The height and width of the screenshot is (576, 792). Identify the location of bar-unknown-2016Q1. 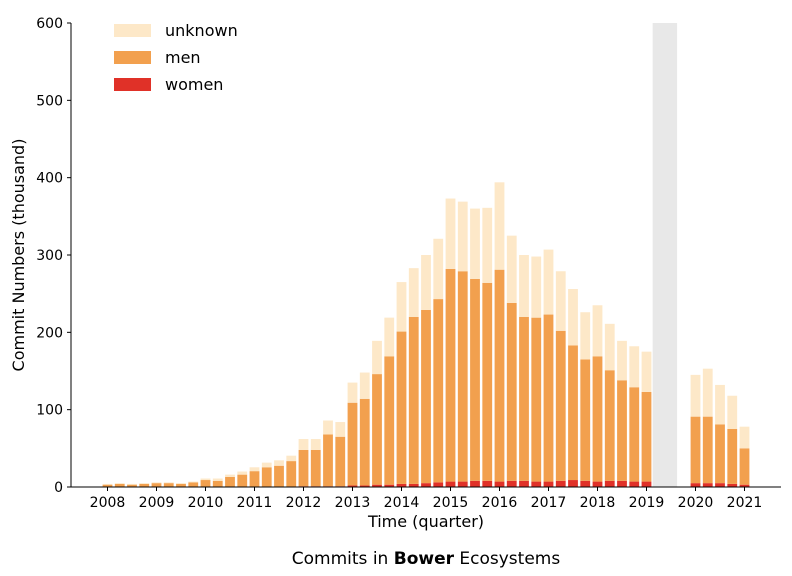
(499, 226).